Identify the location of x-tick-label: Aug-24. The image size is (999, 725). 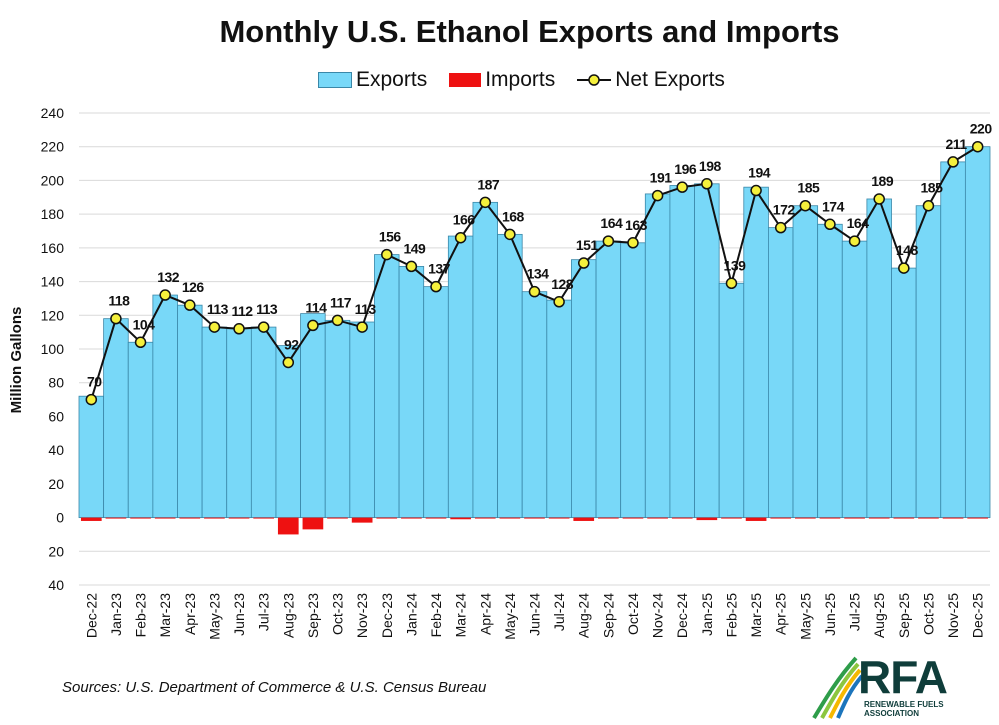
(584, 615).